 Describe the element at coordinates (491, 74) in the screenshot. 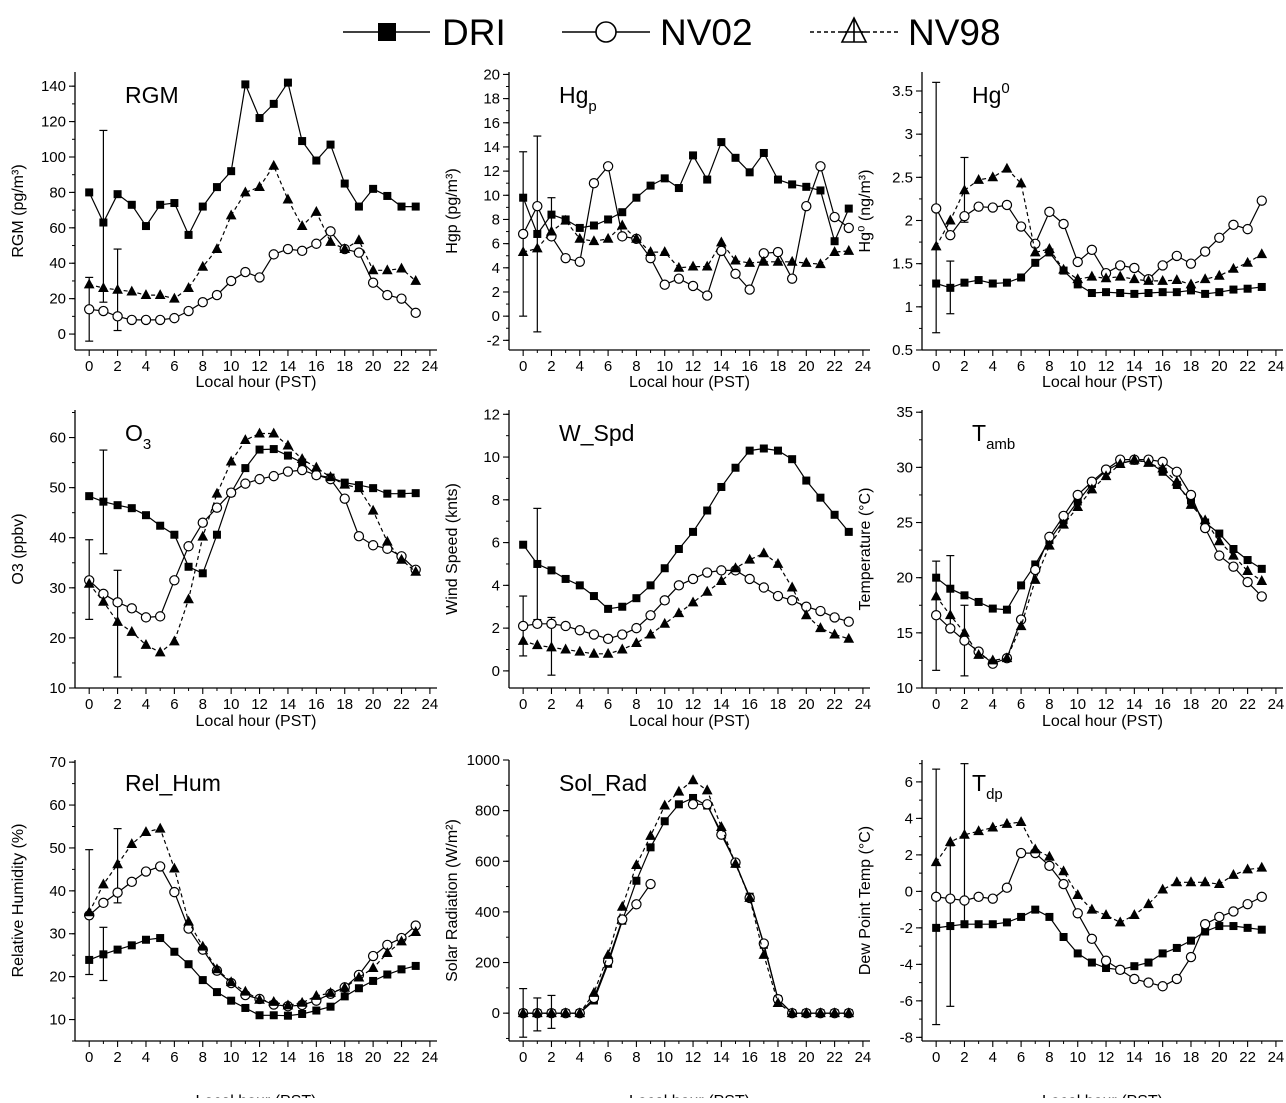

I see `y-tick-label: 20` at that location.